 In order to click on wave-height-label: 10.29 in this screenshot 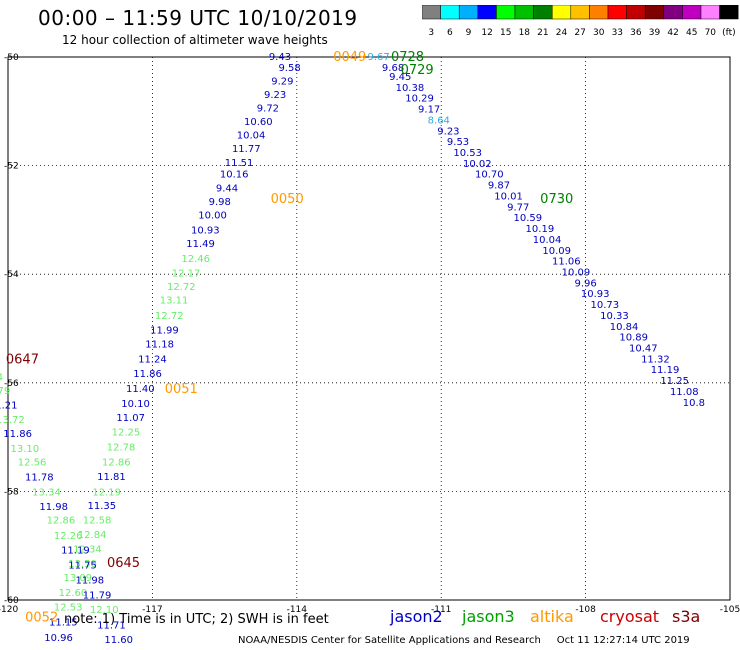, I will do `click(419, 99)`.